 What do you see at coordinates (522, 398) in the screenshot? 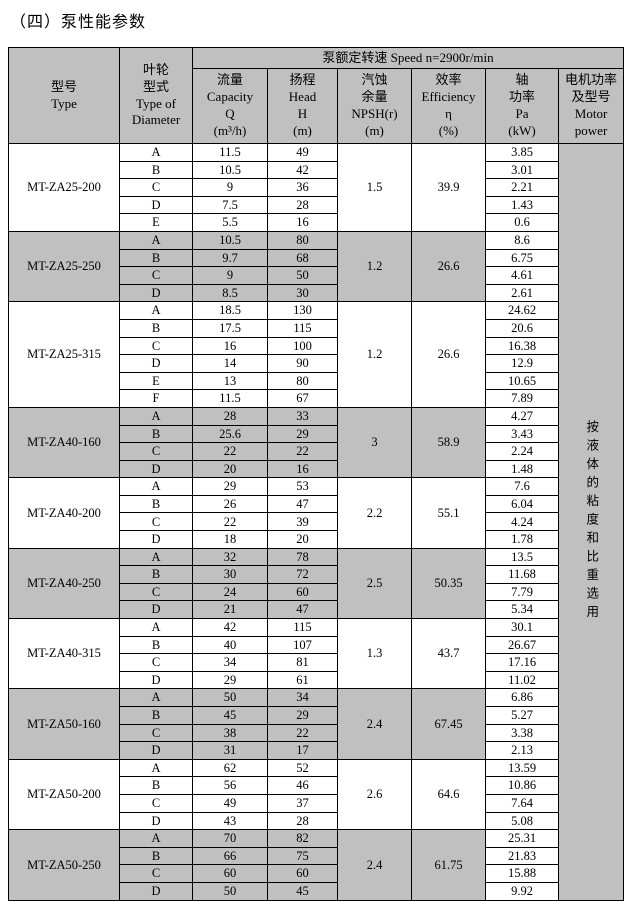
I see `shaft-power-value-cell: 7.89` at bounding box center [522, 398].